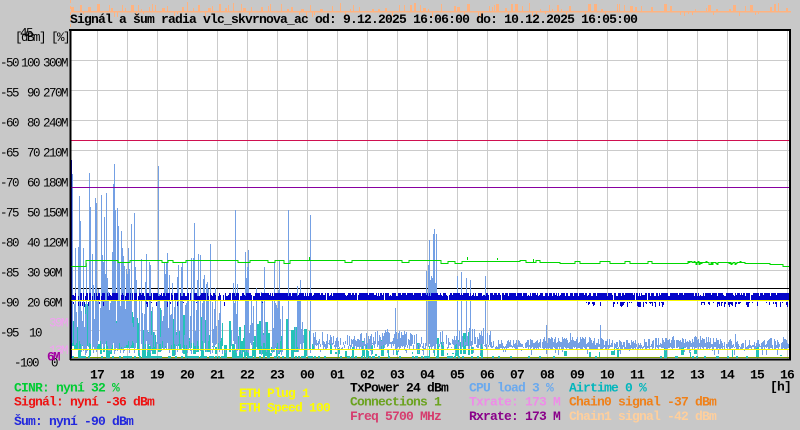  Describe the element at coordinates (577, 375) in the screenshot. I see `svg-text: 09` at that location.